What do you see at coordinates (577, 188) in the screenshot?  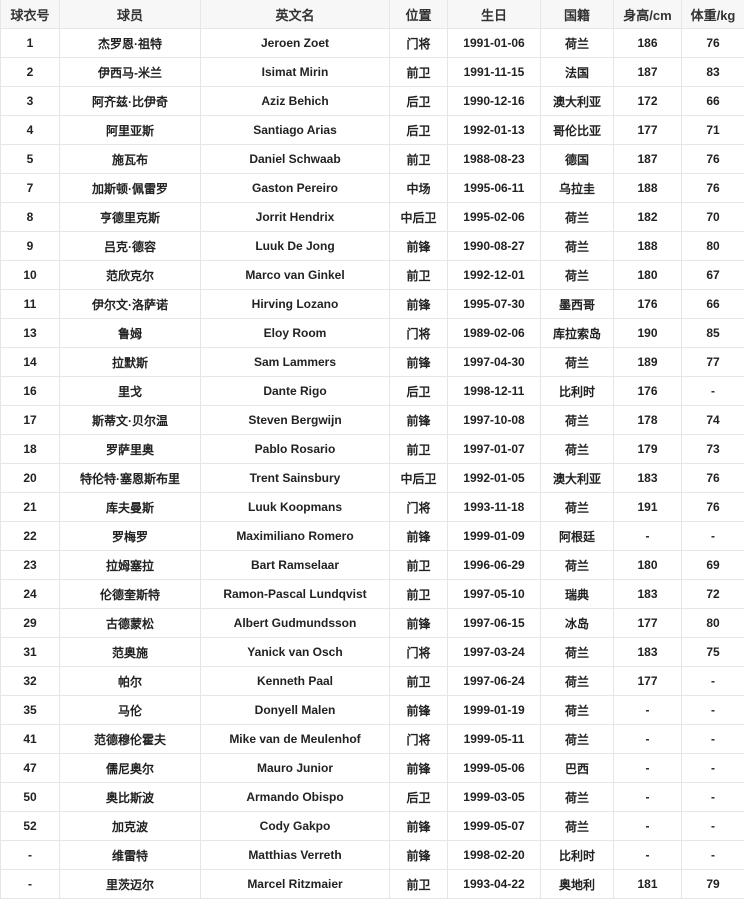 I see `cell-nationality: 乌拉圭` at bounding box center [577, 188].